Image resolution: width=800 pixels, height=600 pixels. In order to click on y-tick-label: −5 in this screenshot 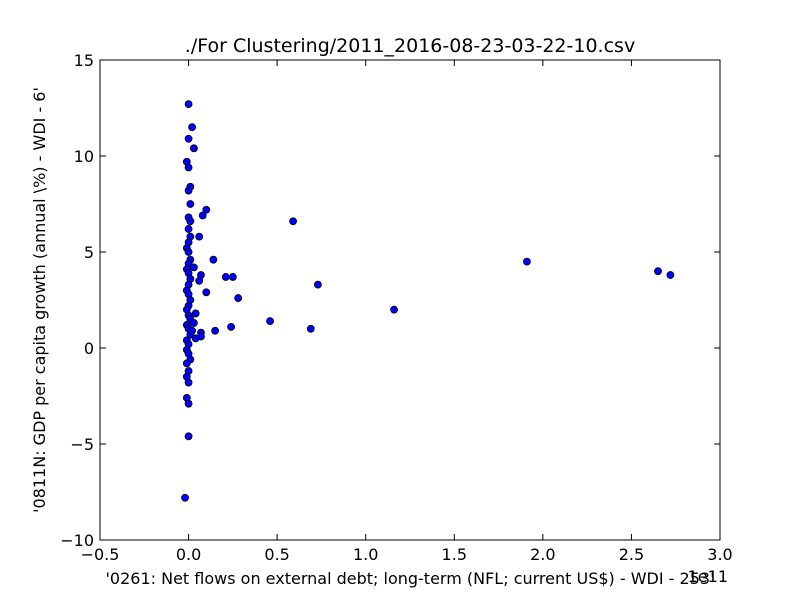, I will do `click(82, 444)`.